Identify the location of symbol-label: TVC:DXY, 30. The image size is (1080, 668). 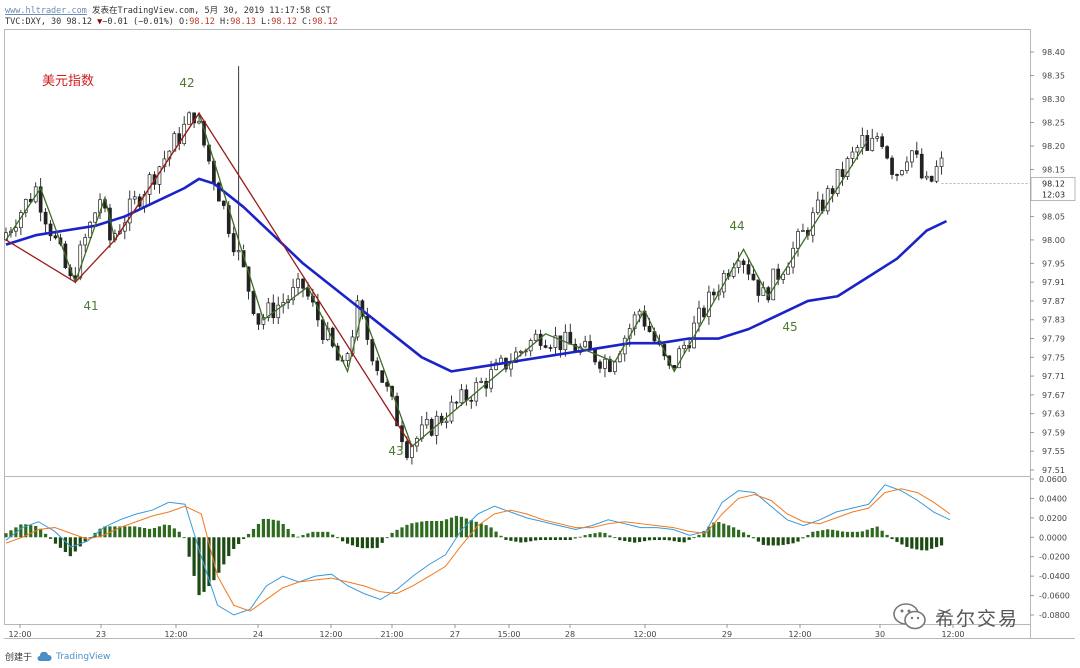
(33, 22).